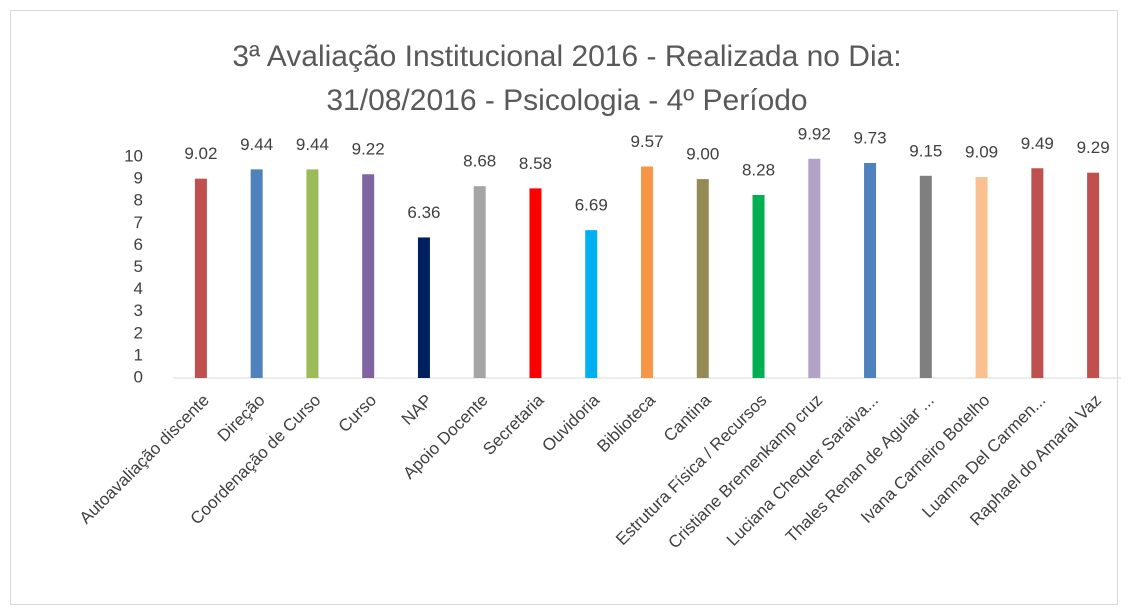 This screenshot has height=613, width=1128. I want to click on data-label: 8.68, so click(479, 161).